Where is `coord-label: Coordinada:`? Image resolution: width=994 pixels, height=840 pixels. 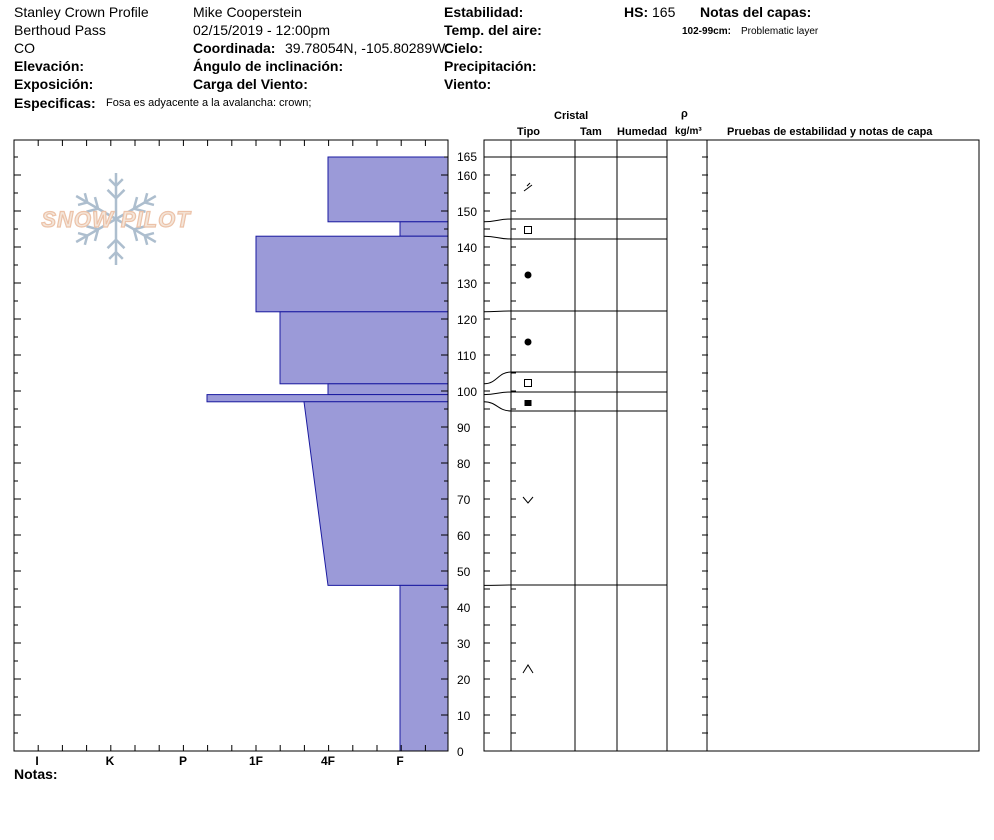 coord-label: Coordinada: is located at coordinates (234, 48).